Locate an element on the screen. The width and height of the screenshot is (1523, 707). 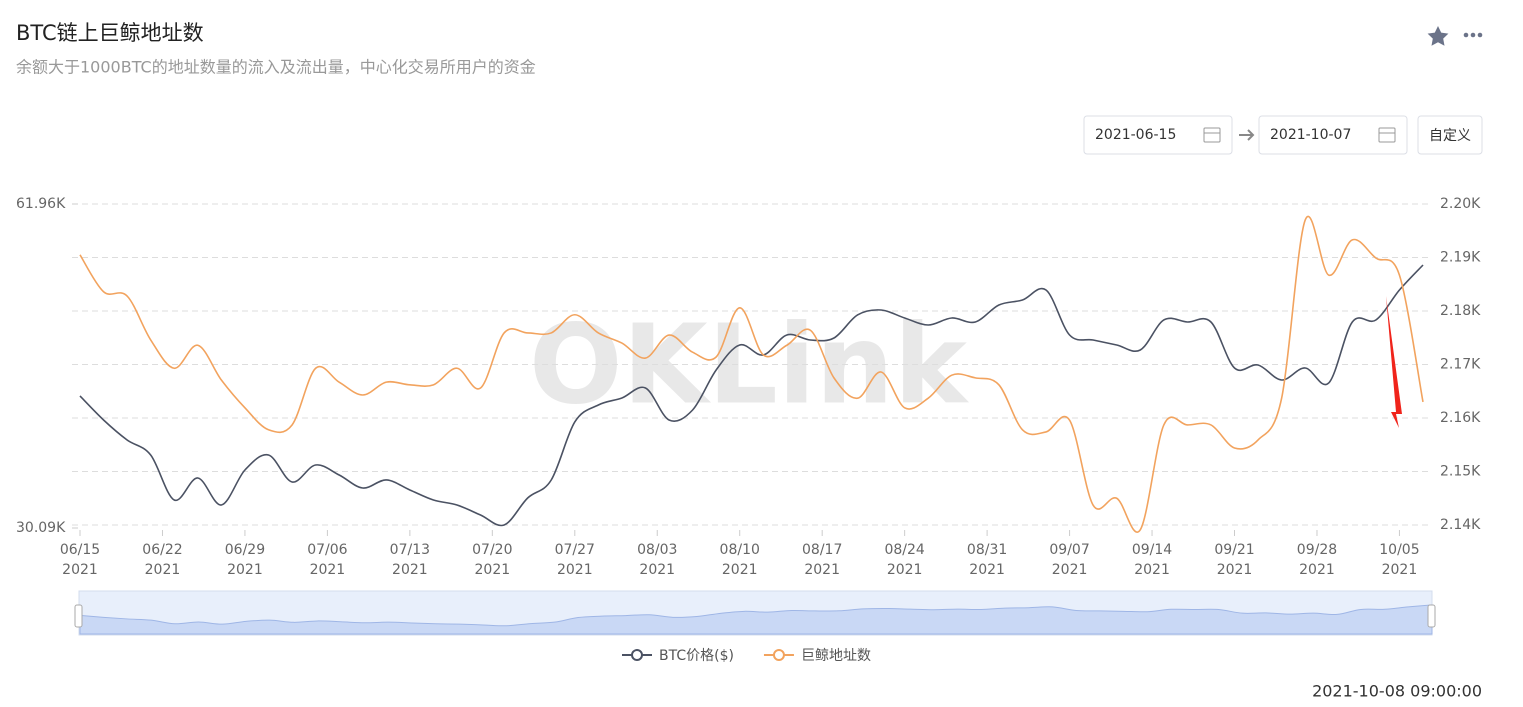
star-icon is located at coordinates (1438, 36).